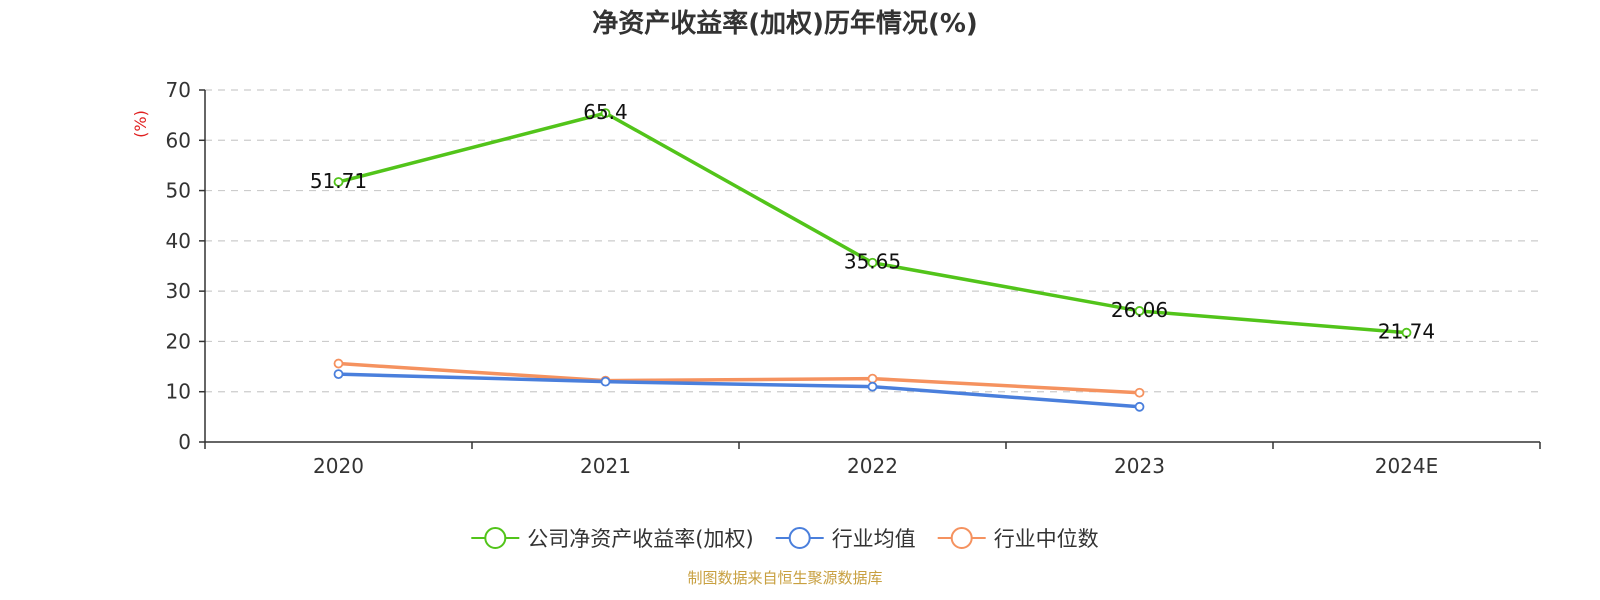  I want to click on data-label: 21.74, so click(1406, 332).